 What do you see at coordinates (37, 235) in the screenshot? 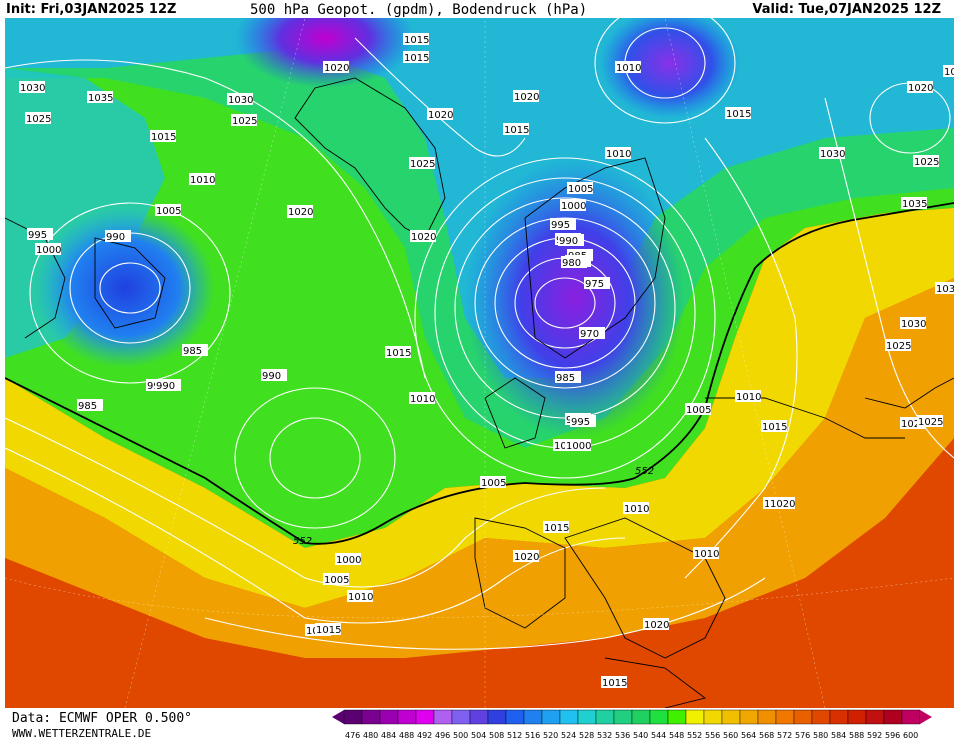
I see `svg-text: 995` at bounding box center [37, 235].